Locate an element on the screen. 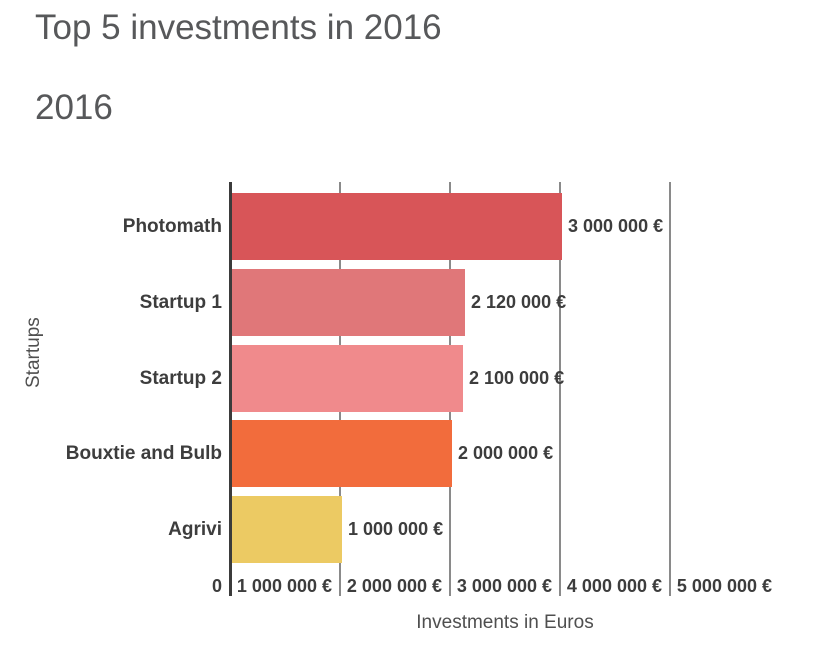 The width and height of the screenshot is (816, 648). y-axis-title: Startups is located at coordinates (33, 352).